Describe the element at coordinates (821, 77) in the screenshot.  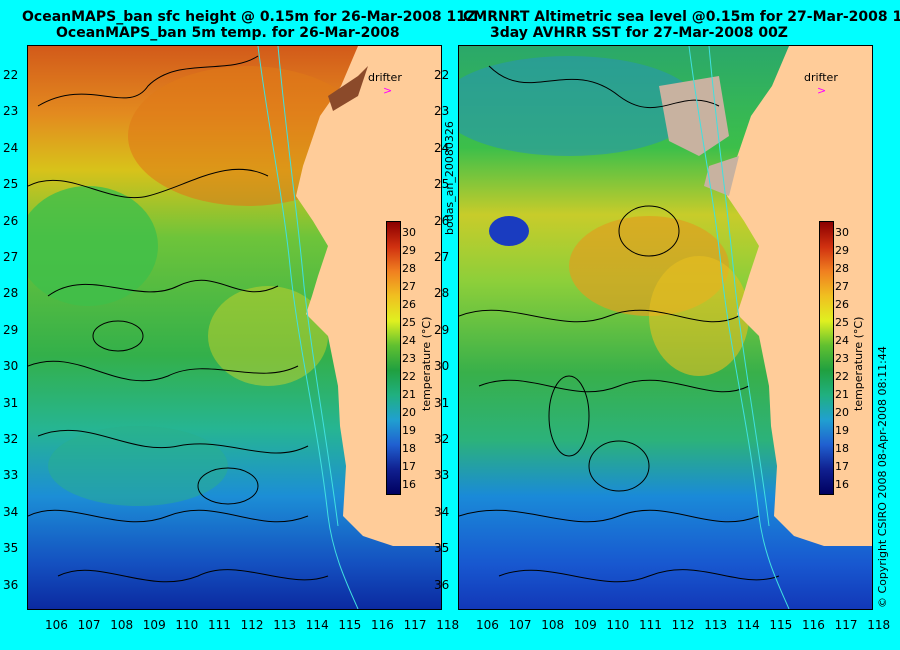
I see `right-drifter-label: drifter` at that location.